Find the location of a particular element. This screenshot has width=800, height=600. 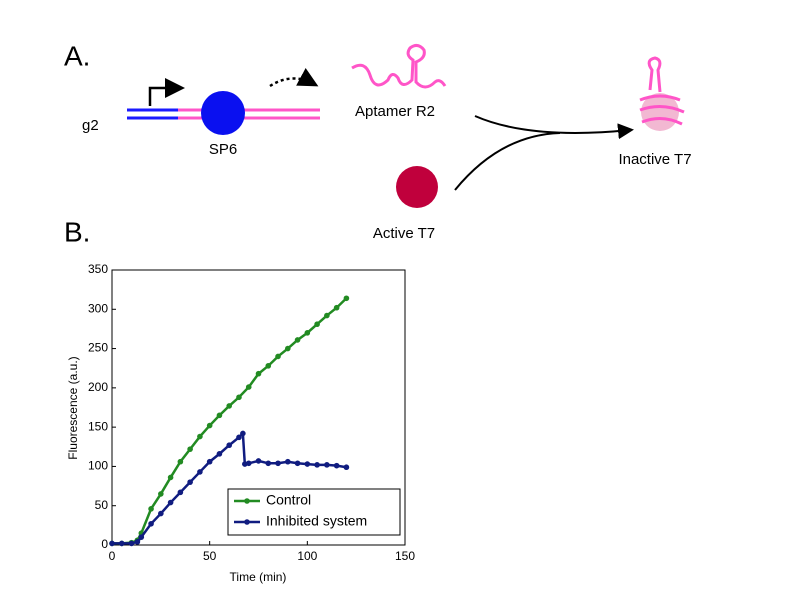

polymerase is located at coordinates (223, 113).